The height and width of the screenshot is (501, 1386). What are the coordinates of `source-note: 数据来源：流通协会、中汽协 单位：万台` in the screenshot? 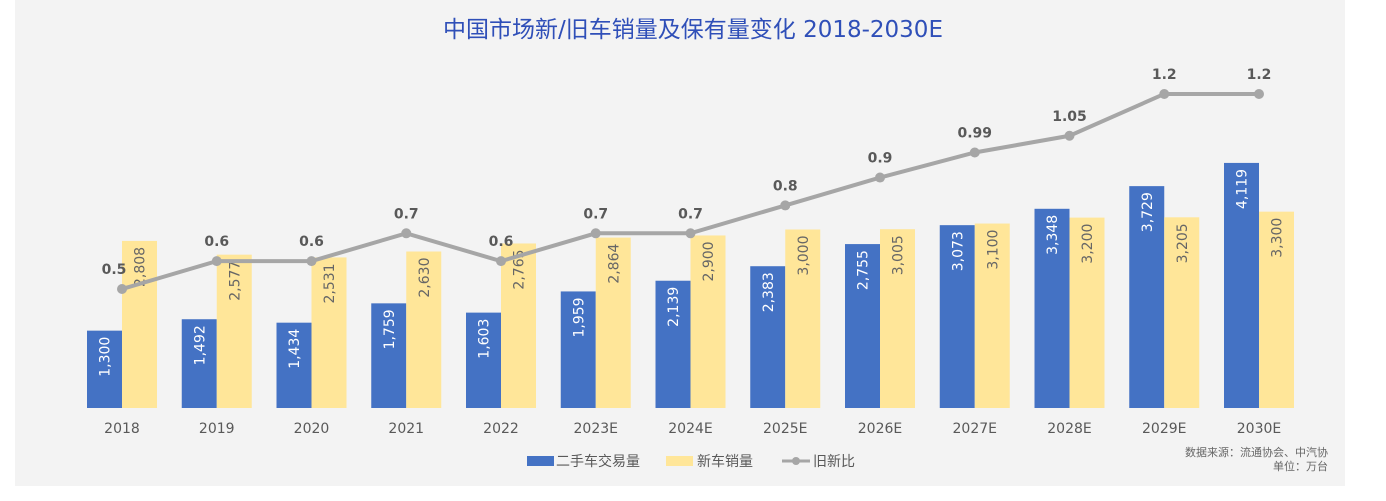 It's located at (1256, 460).